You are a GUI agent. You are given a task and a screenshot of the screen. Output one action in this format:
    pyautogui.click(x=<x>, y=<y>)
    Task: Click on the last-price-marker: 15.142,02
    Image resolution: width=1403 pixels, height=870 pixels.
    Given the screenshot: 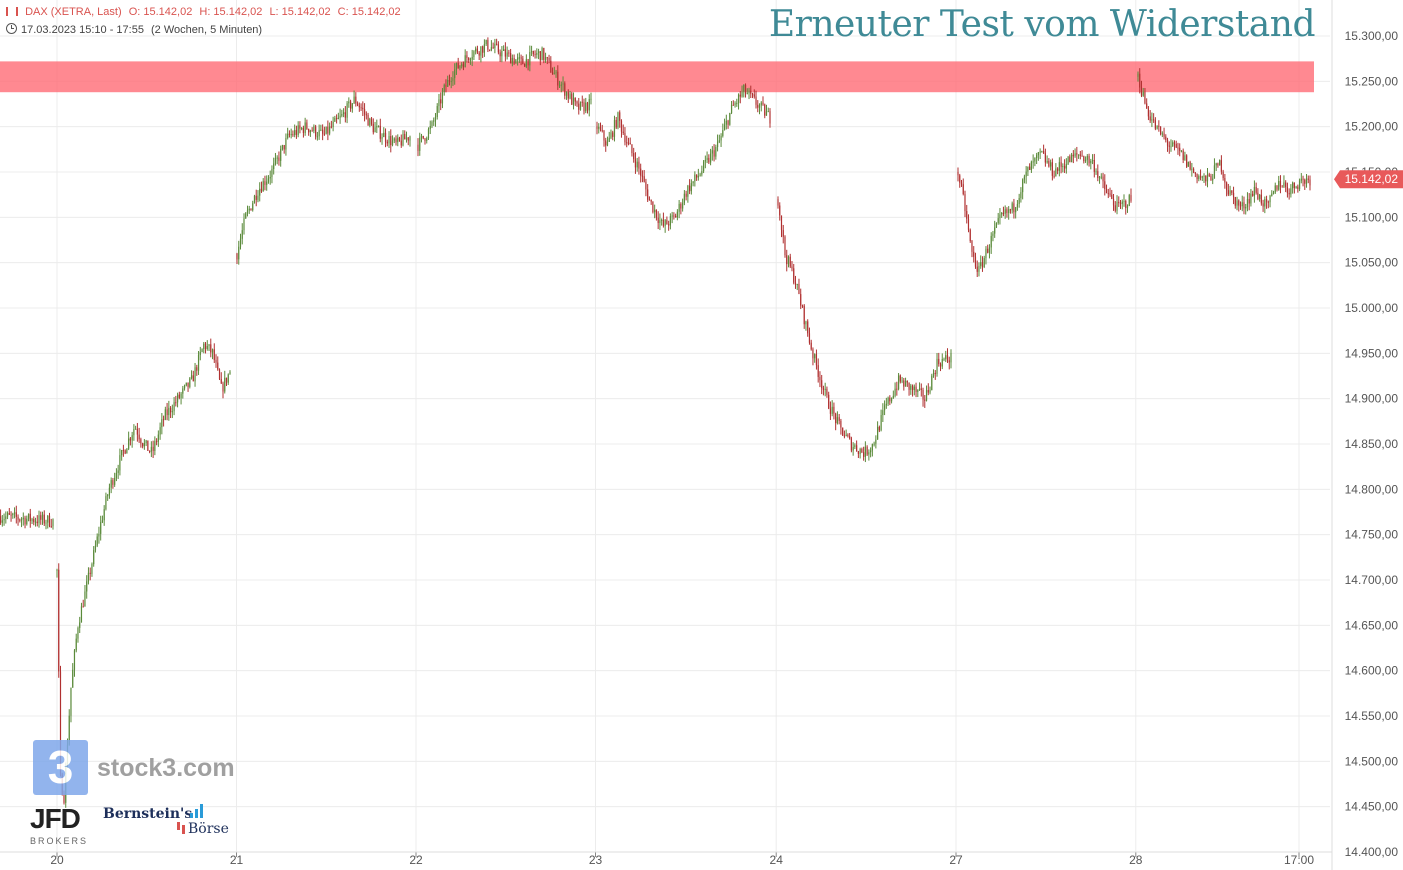 What is the action you would take?
    pyautogui.click(x=1368, y=179)
    